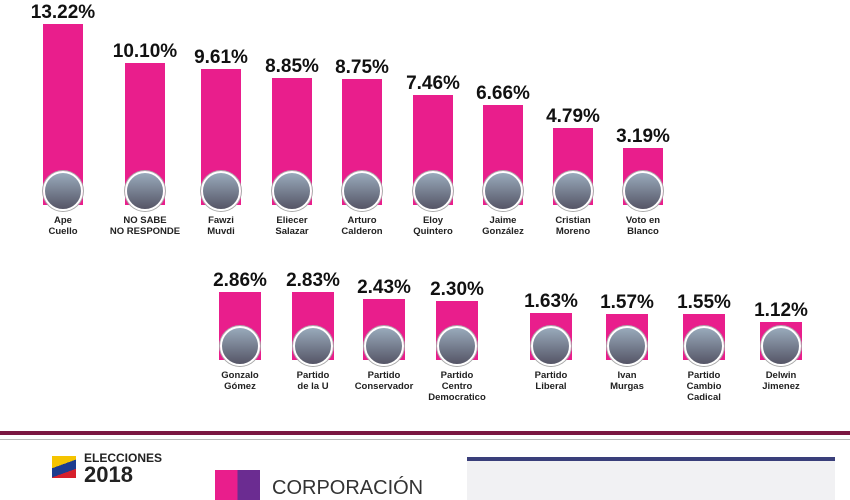  I want to click on divider-thin, so click(425, 439).